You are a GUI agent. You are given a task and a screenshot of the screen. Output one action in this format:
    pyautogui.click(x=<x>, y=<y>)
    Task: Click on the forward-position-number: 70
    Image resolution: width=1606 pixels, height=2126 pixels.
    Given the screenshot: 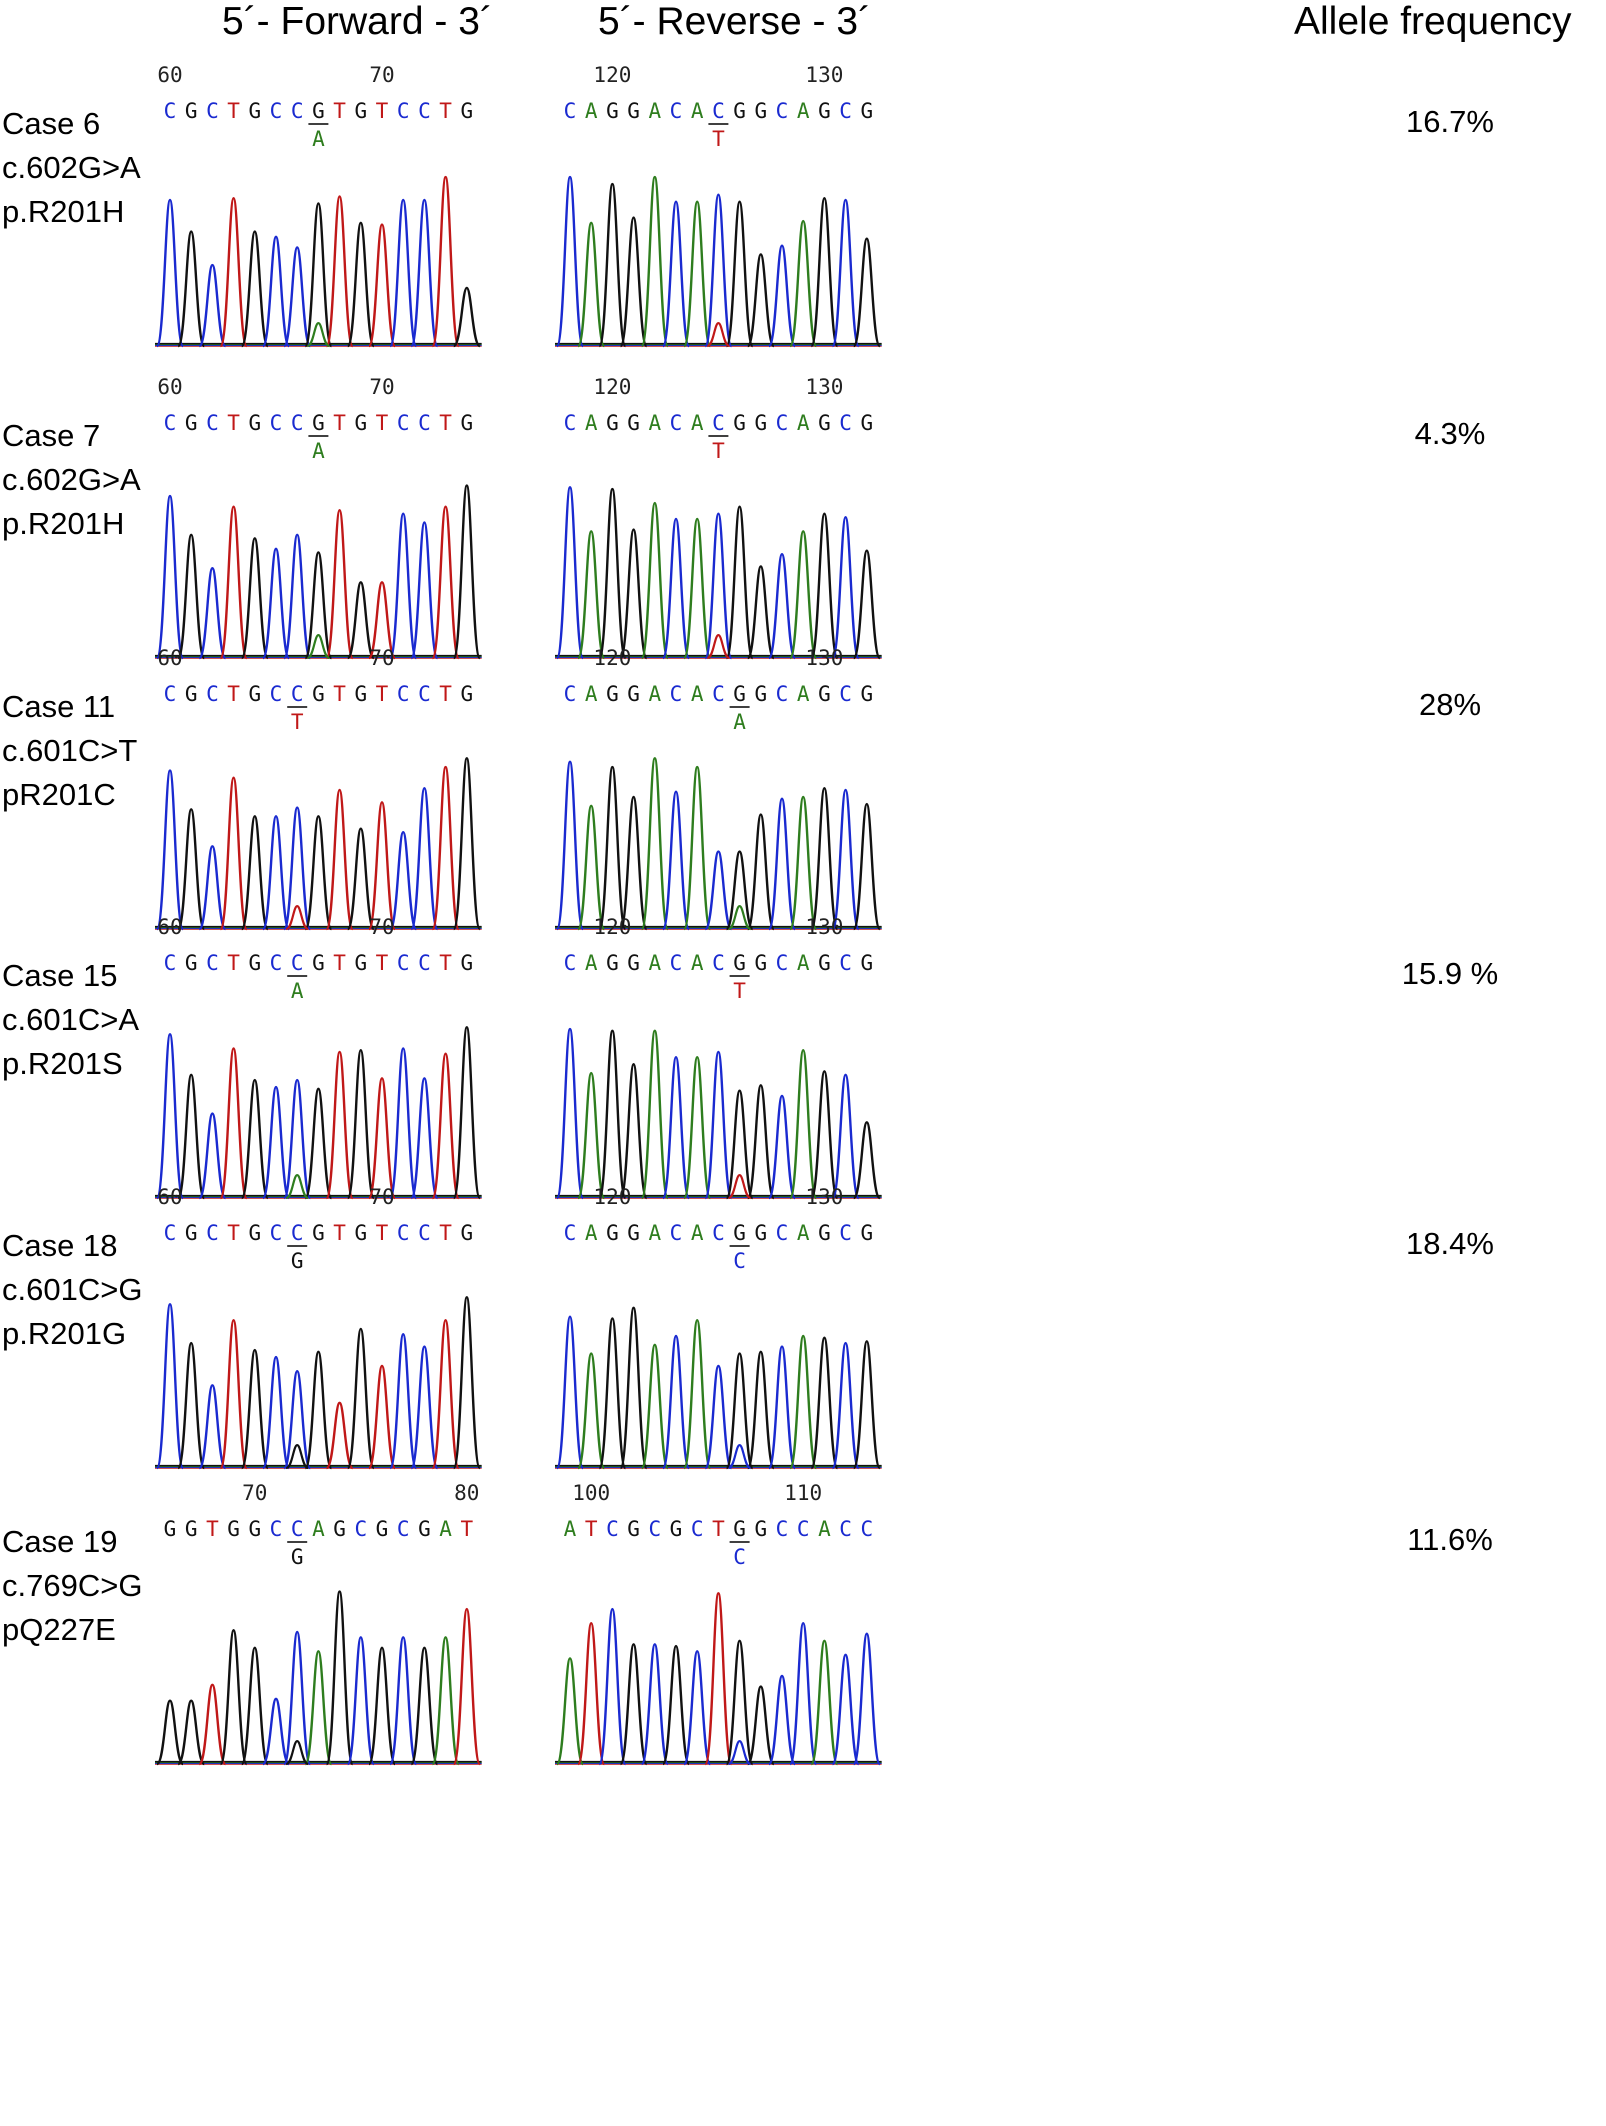 What is the action you would take?
    pyautogui.click(x=381, y=387)
    